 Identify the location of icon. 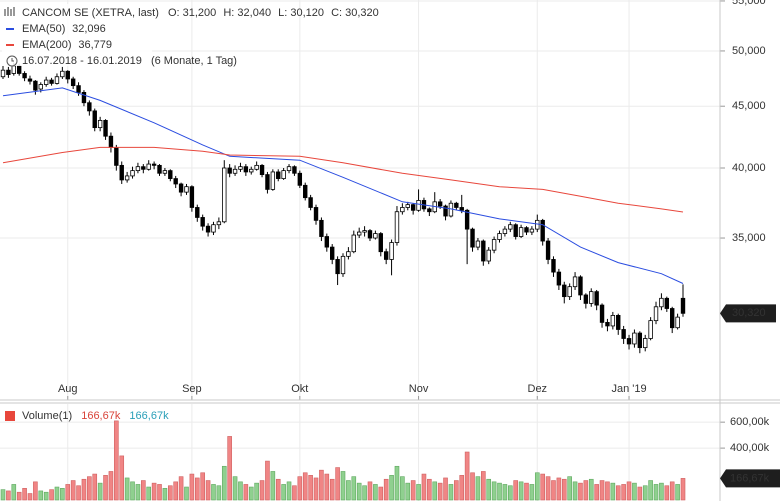
(9, 11).